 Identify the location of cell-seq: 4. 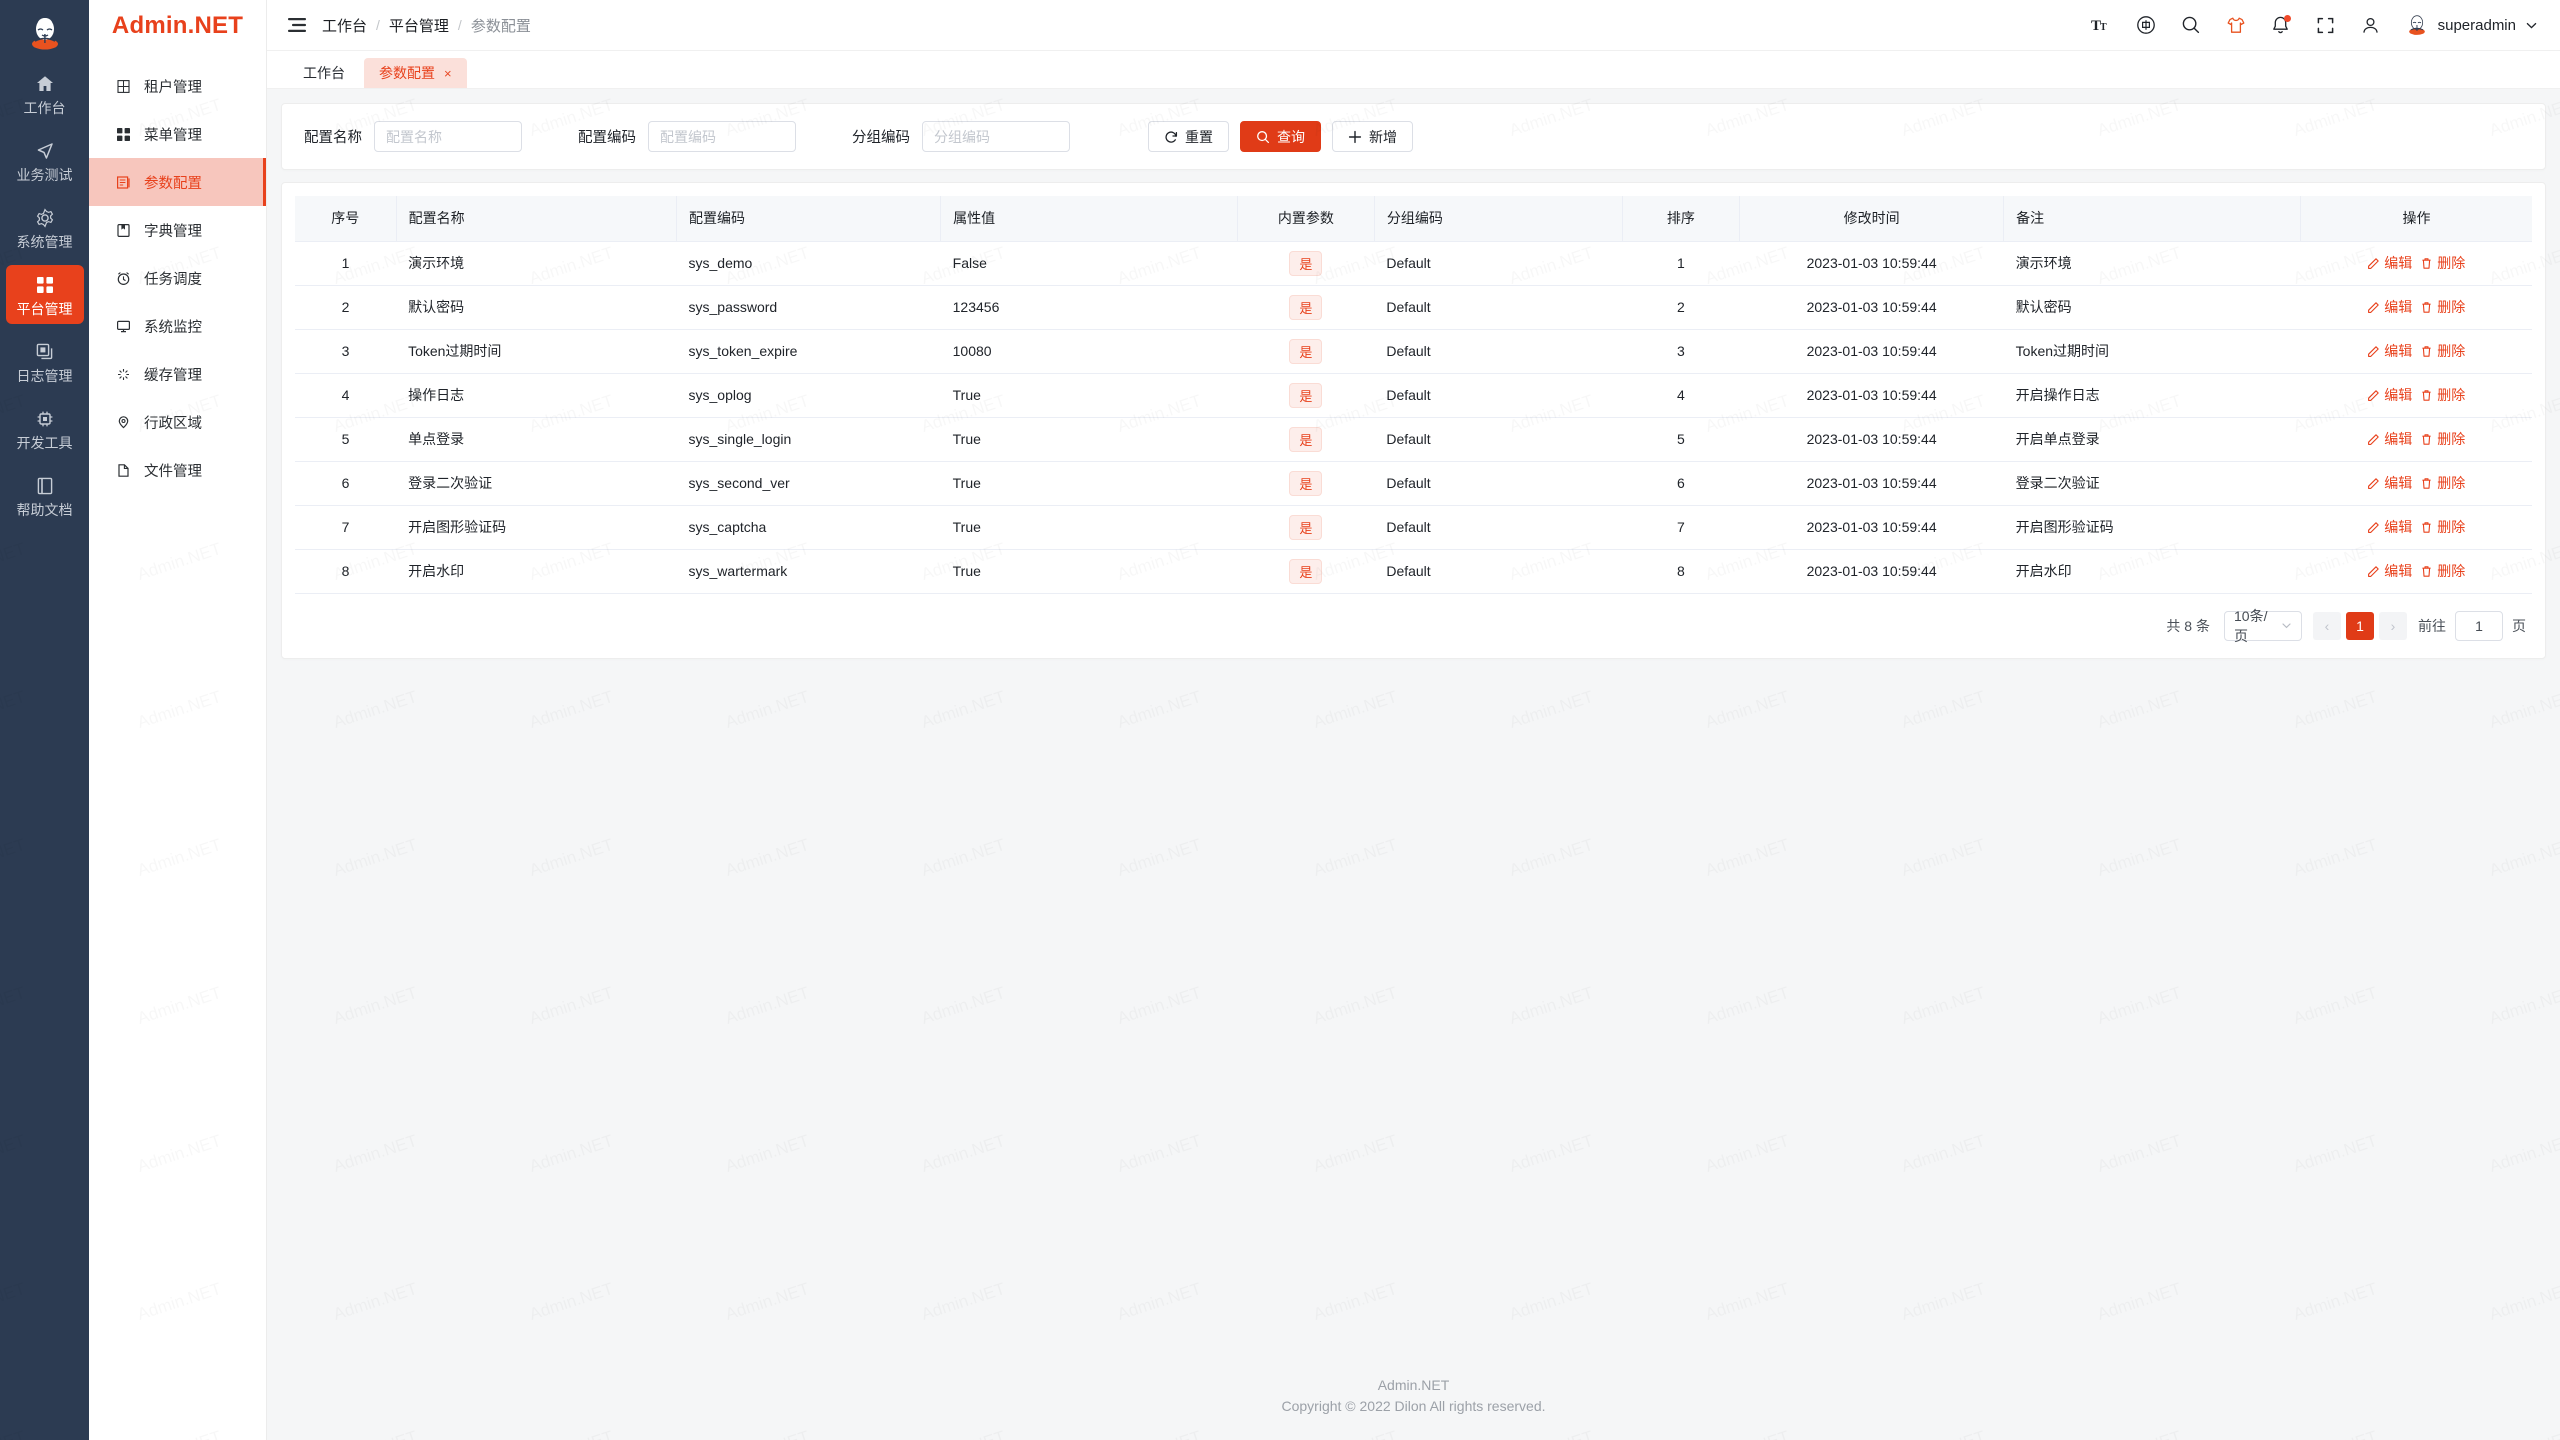
(346, 395).